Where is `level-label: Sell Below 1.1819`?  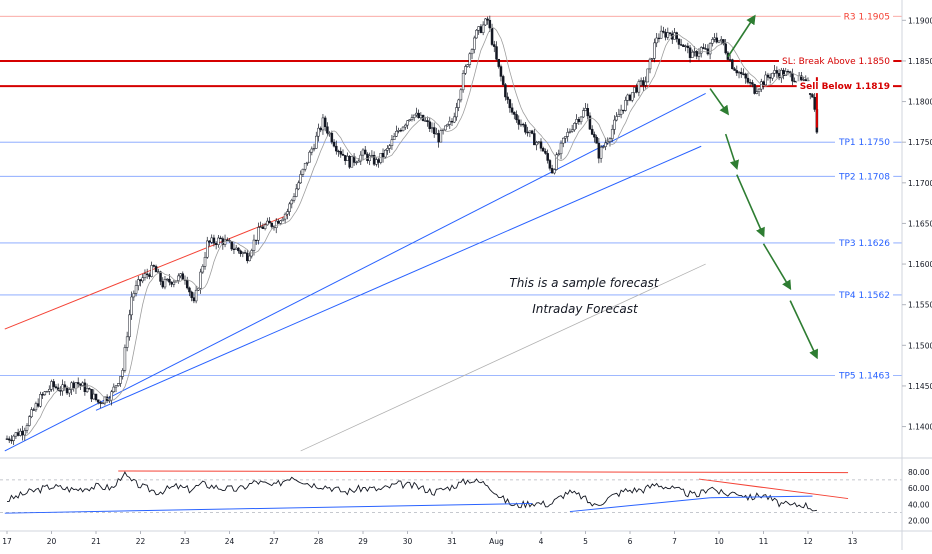 level-label: Sell Below 1.1819 is located at coordinates (845, 87).